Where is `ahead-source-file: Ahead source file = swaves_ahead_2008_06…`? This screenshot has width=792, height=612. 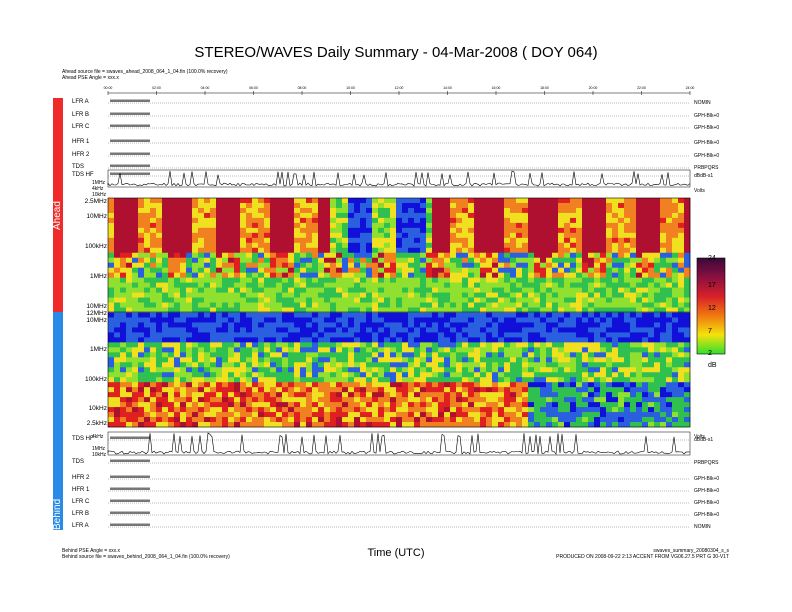 ahead-source-file: Ahead source file = swaves_ahead_2008_06… is located at coordinates (145, 72).